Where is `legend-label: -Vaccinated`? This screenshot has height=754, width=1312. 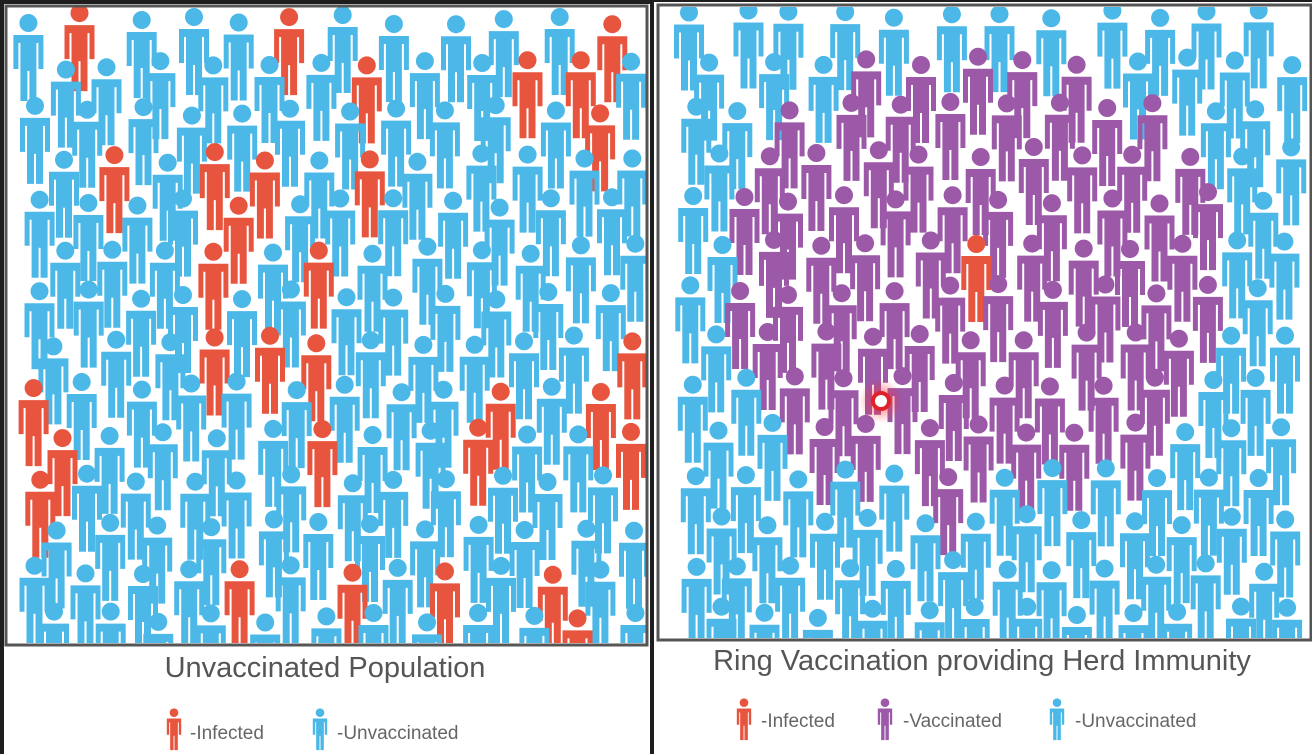 legend-label: -Vaccinated is located at coordinates (952, 721).